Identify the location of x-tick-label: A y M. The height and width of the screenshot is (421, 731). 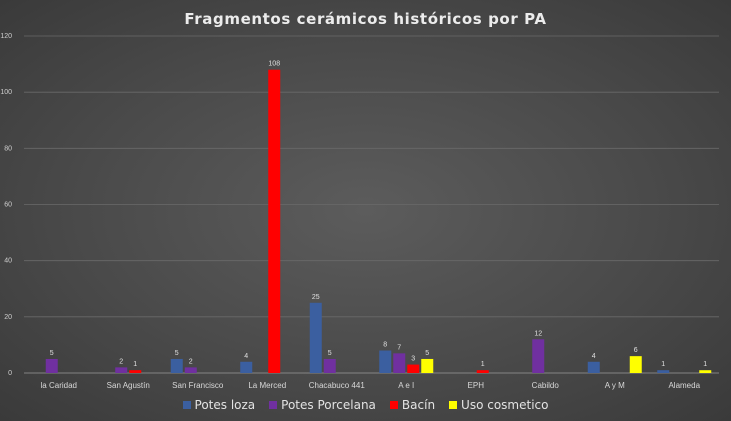
(615, 385).